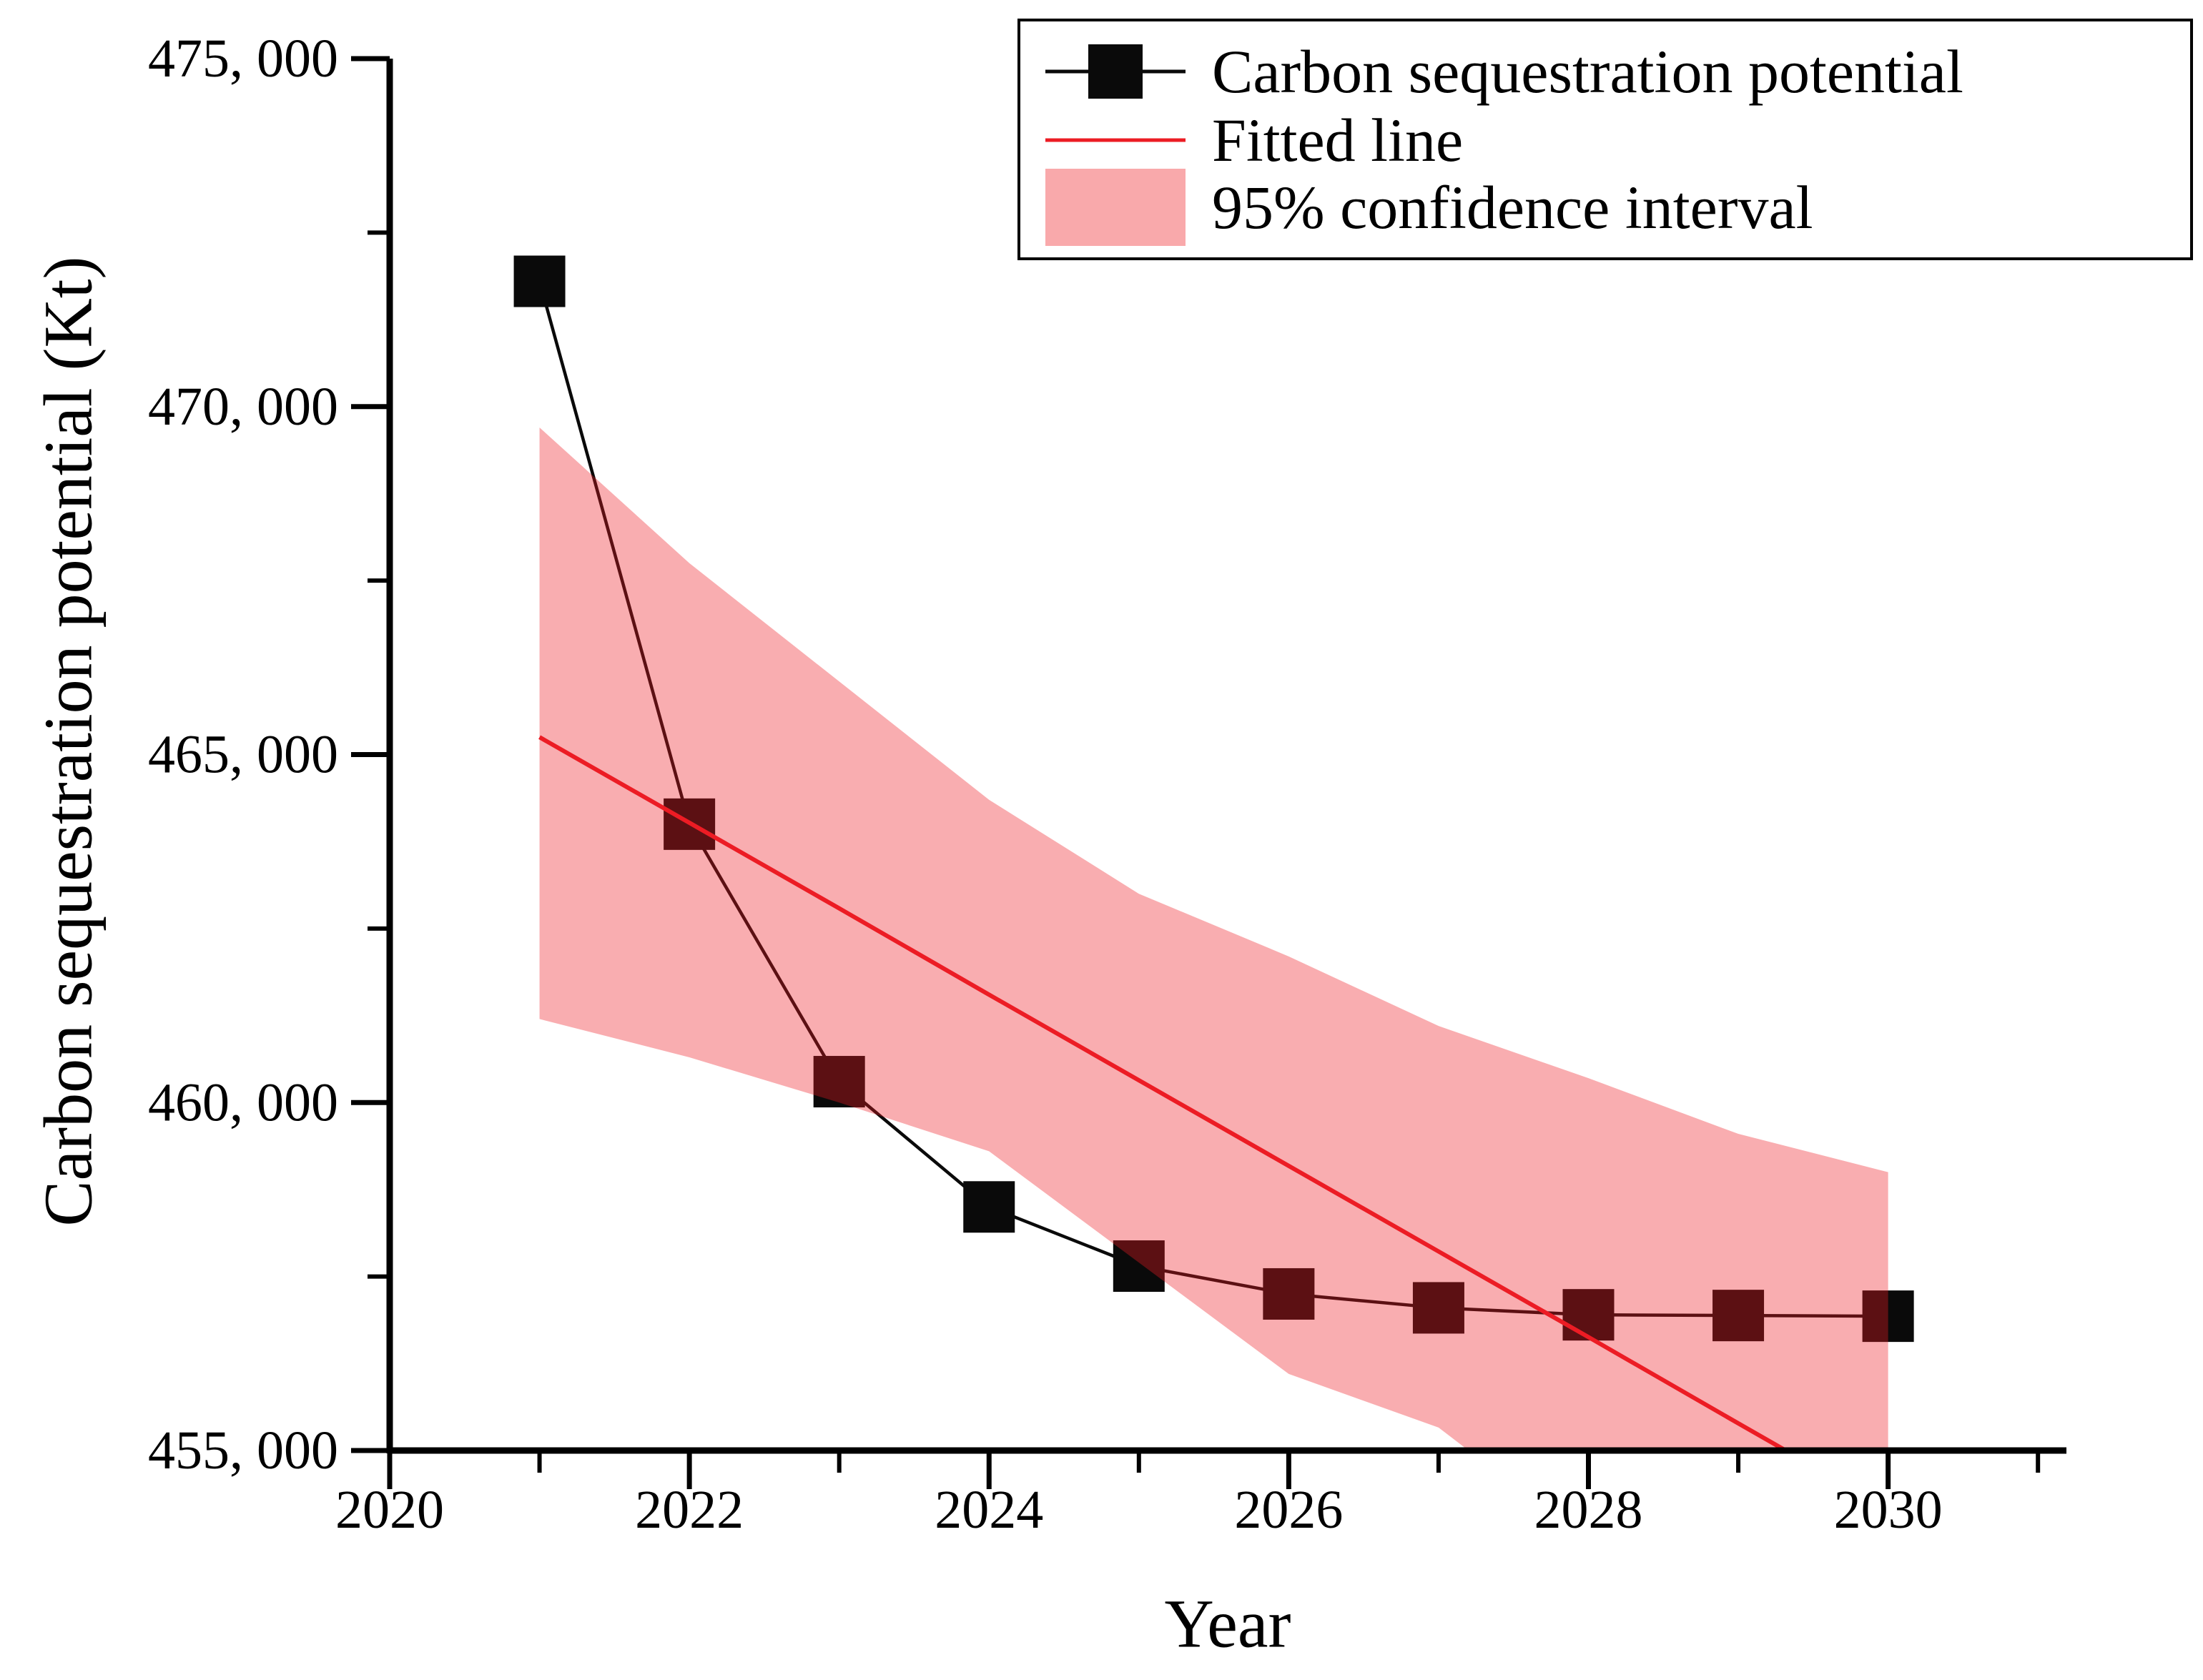 This screenshot has height=1680, width=2203. I want to click on legend-item-fitted-line: Fitted line, so click(1254, 140).